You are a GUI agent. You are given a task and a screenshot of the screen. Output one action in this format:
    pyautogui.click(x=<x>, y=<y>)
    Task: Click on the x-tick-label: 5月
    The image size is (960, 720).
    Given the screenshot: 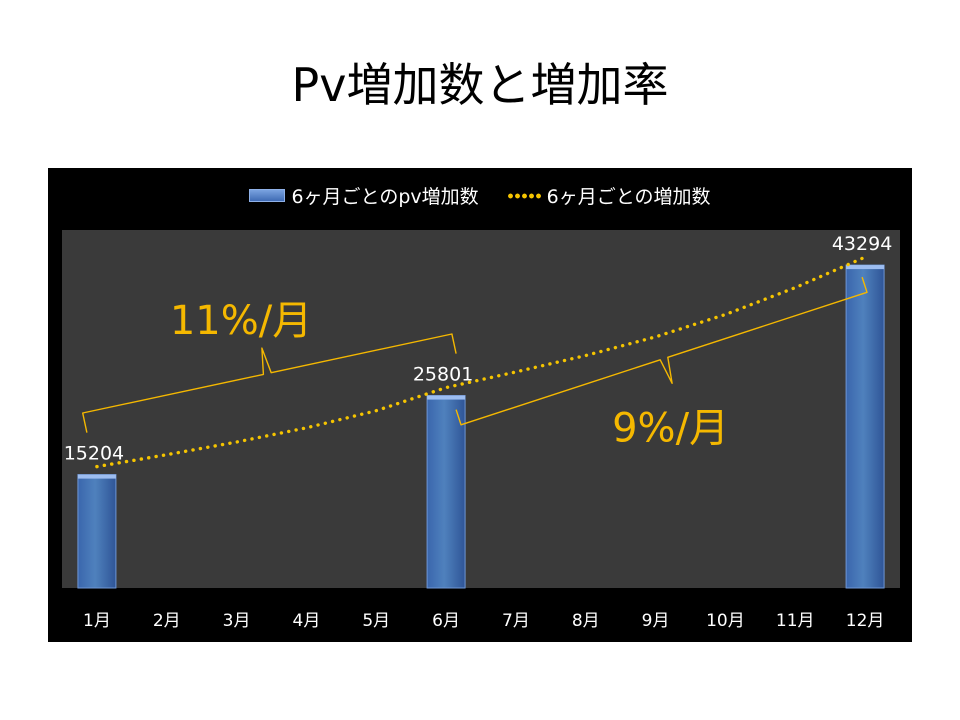 What is the action you would take?
    pyautogui.click(x=376, y=621)
    